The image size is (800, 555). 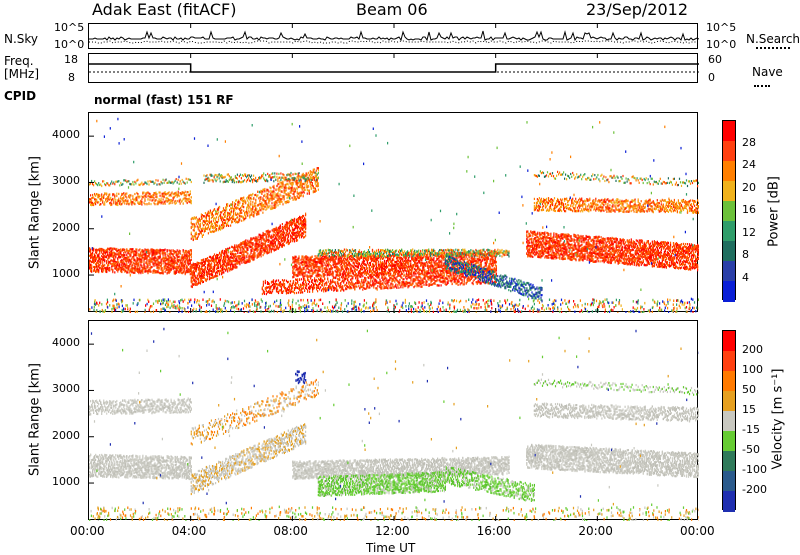 What do you see at coordinates (21, 39) in the screenshot?
I see `nsky-label: N.Sky` at bounding box center [21, 39].